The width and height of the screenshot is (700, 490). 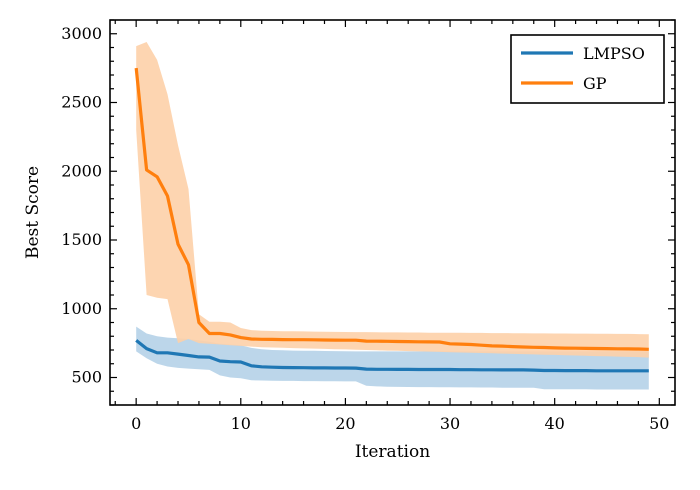 I want to click on y-tick-label: 2000, so click(x=81, y=170).